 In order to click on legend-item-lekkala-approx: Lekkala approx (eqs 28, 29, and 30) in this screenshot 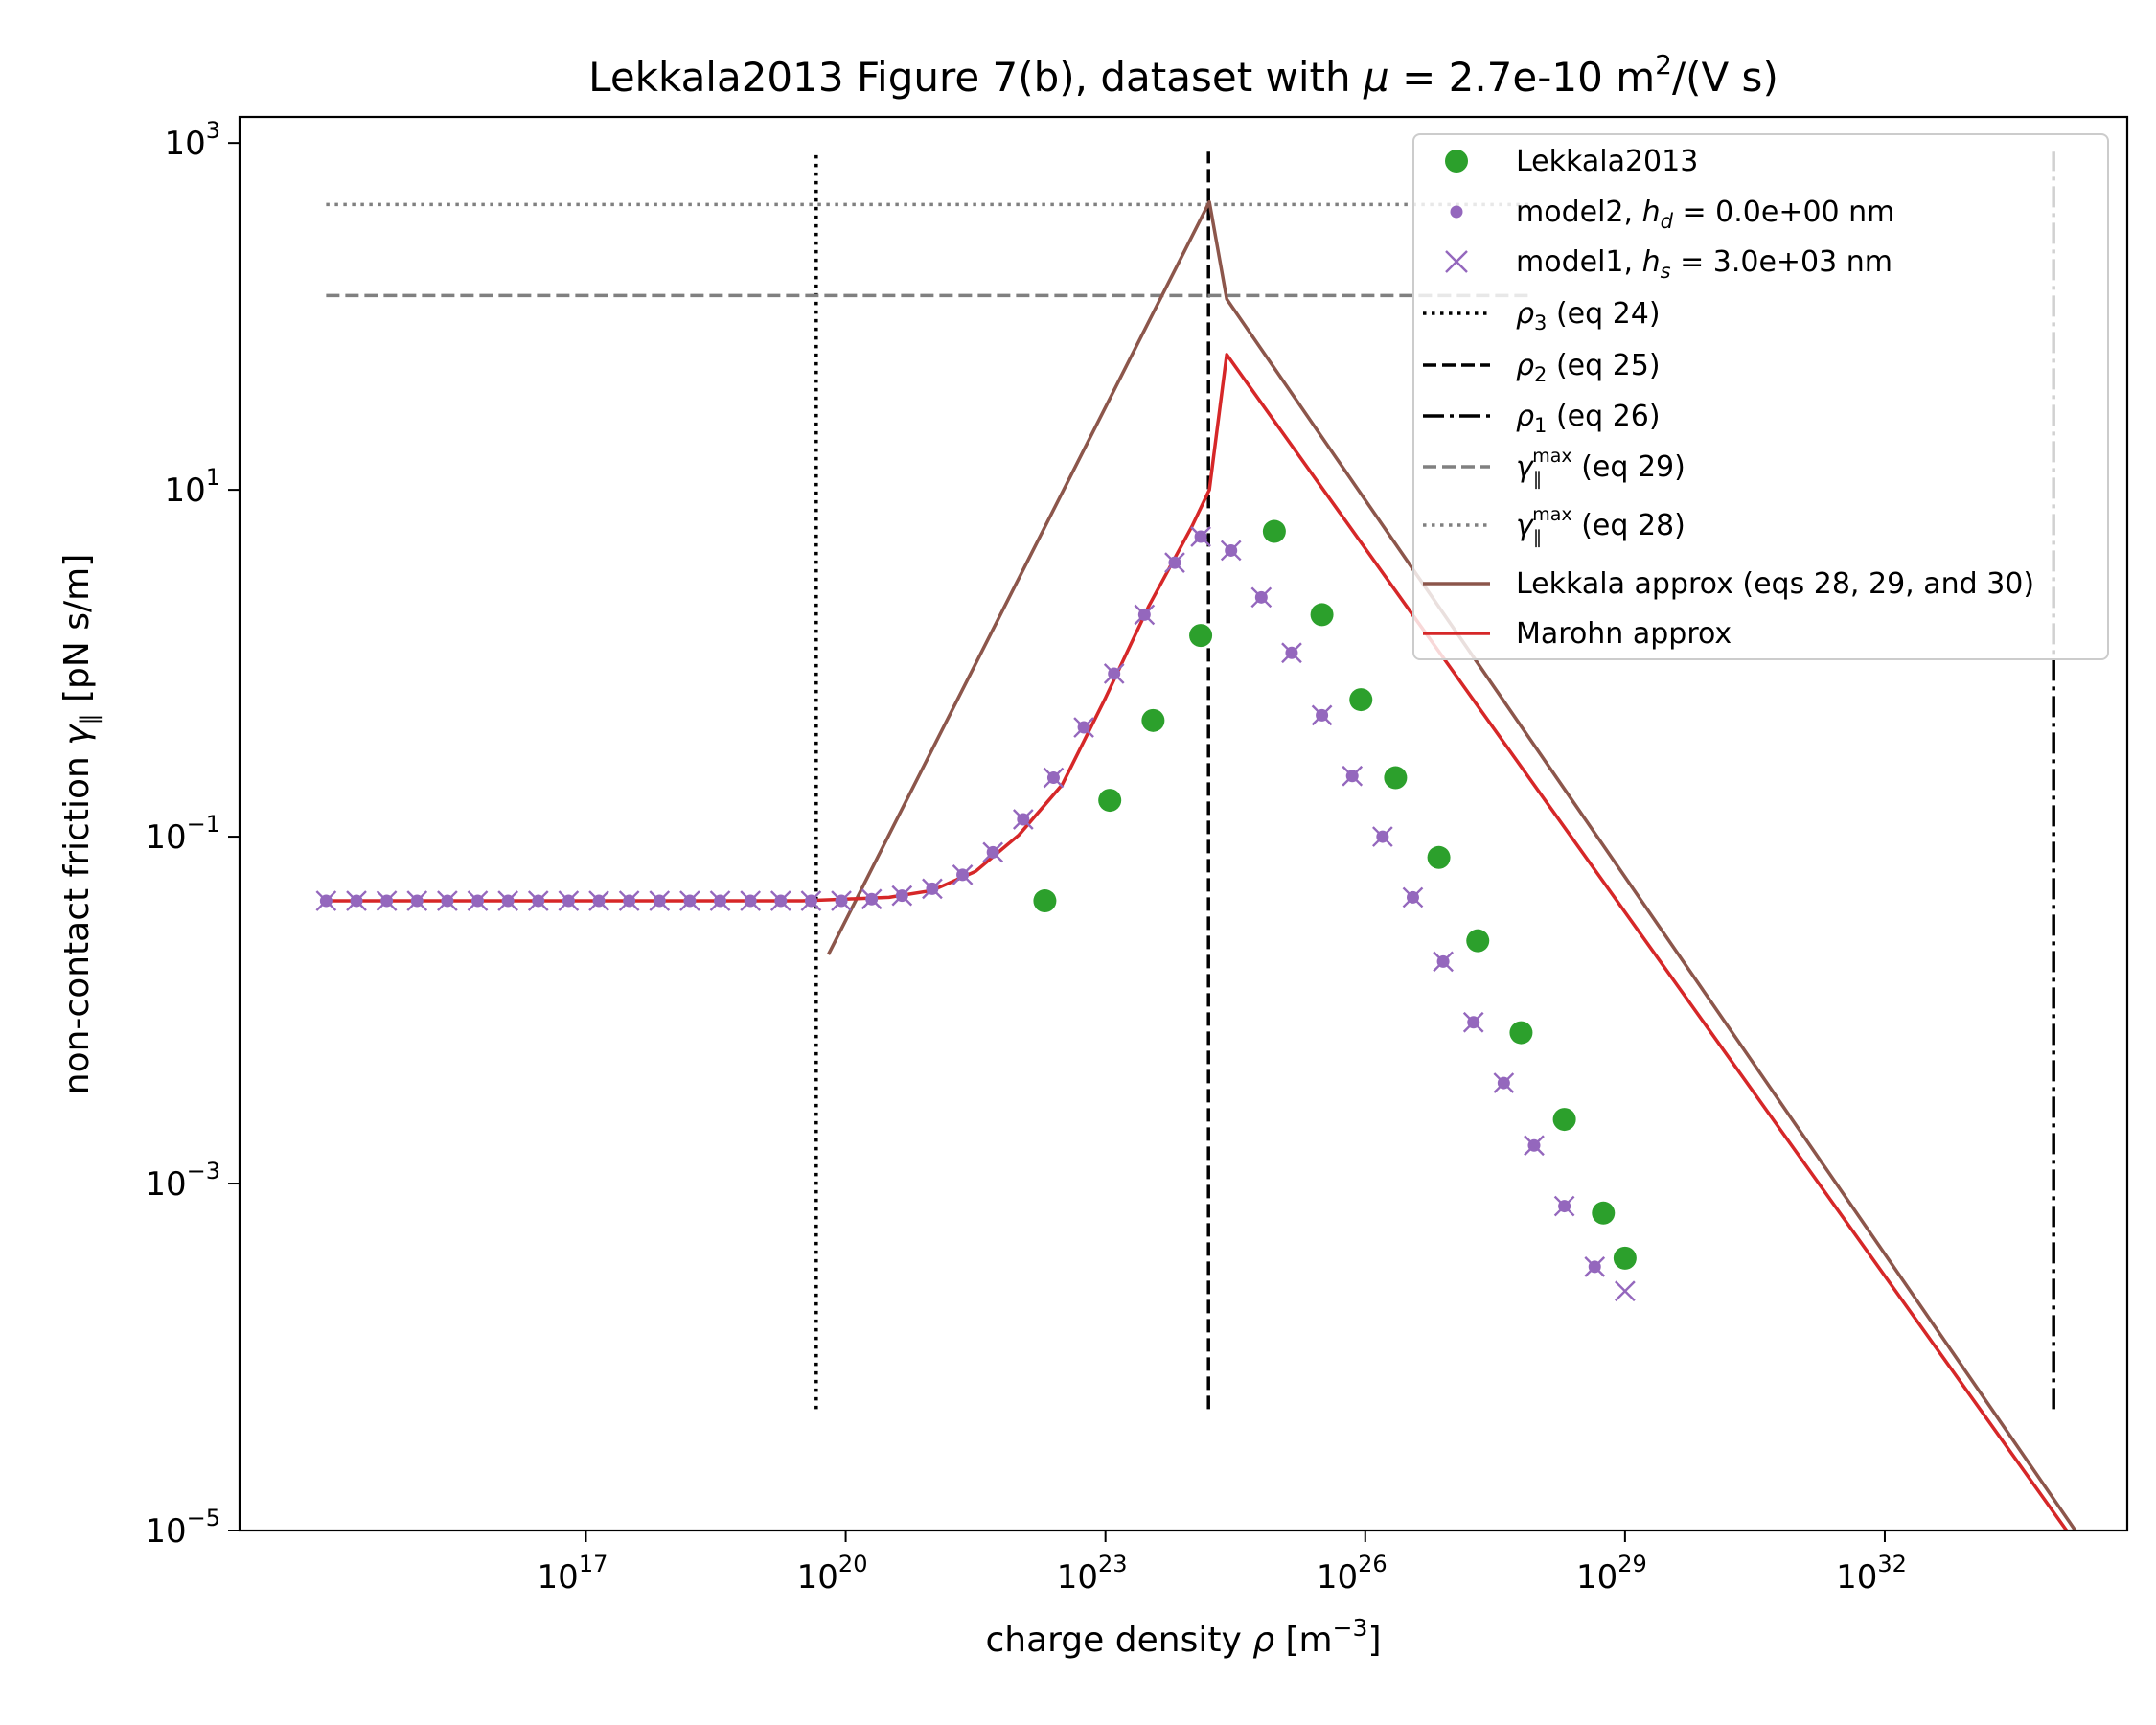, I will do `click(1728, 584)`.